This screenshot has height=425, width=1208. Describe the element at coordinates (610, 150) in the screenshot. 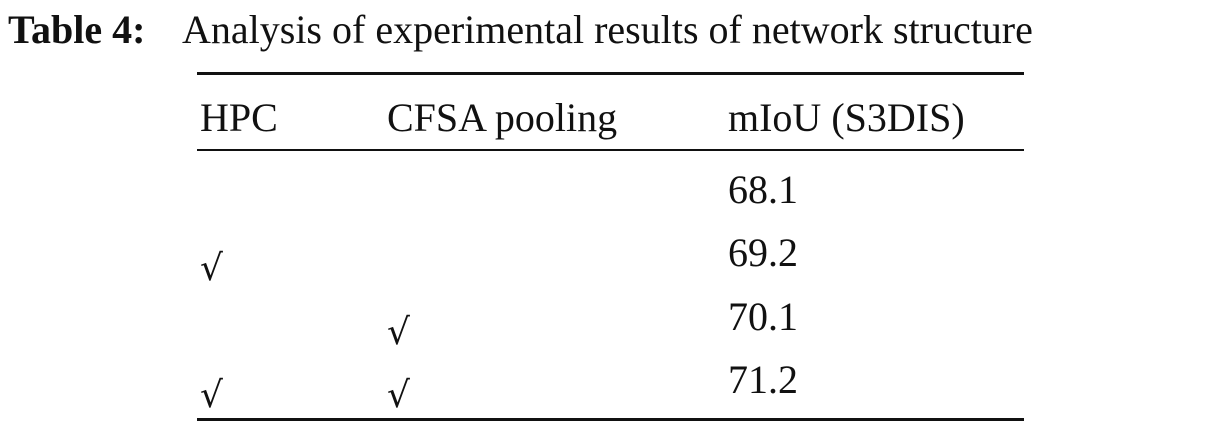

I see `mid-rule` at that location.